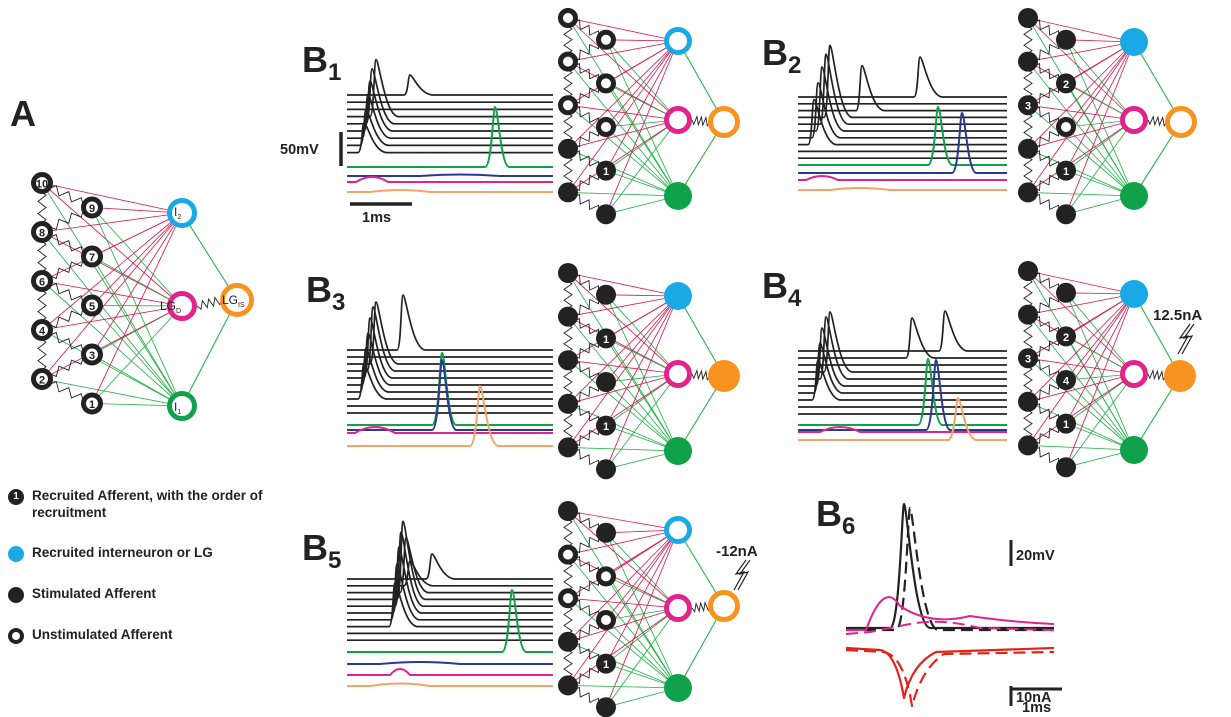  I want to click on a-afferent-number: 10, so click(42, 185).